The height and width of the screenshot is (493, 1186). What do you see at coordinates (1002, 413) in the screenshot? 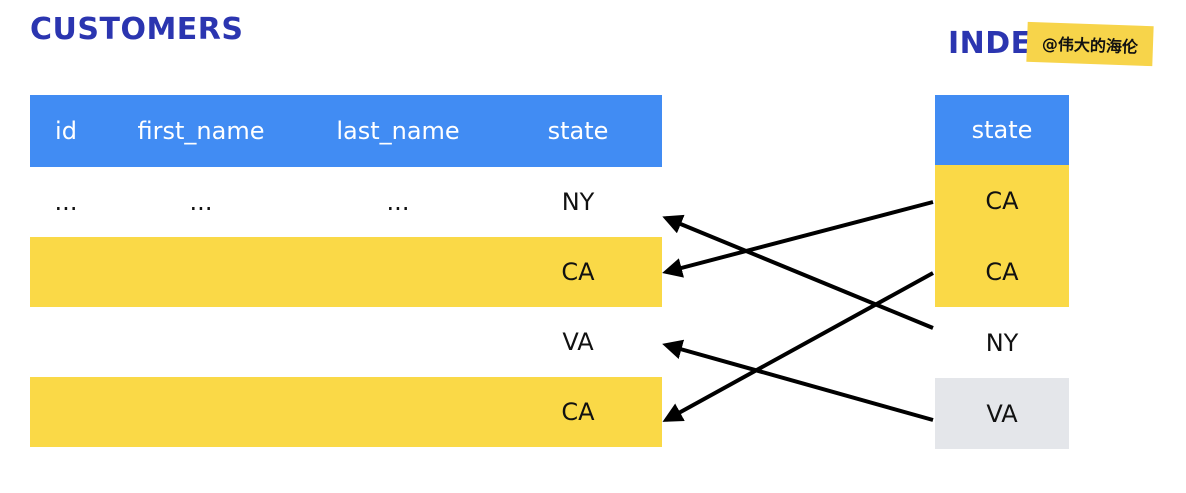
I see `index-row: VA` at bounding box center [1002, 413].